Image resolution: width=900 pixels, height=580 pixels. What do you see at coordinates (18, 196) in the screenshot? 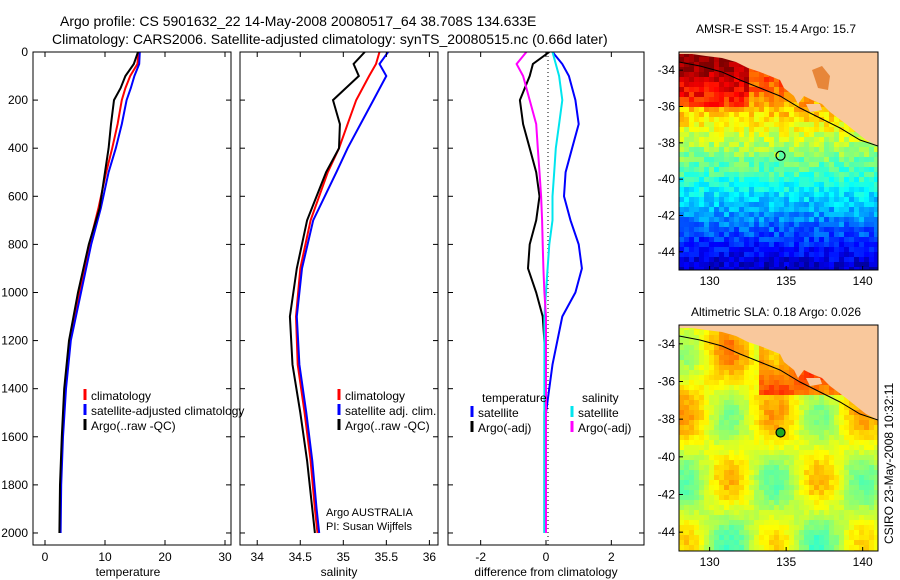
I see `y-tick-label: 600` at bounding box center [18, 196].